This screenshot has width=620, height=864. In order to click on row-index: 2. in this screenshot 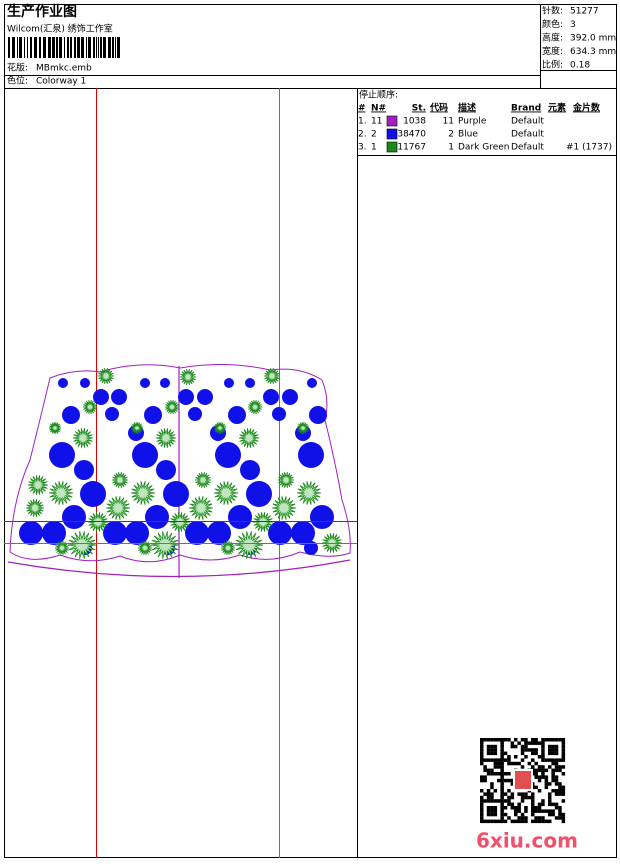, I will do `click(362, 135)`.